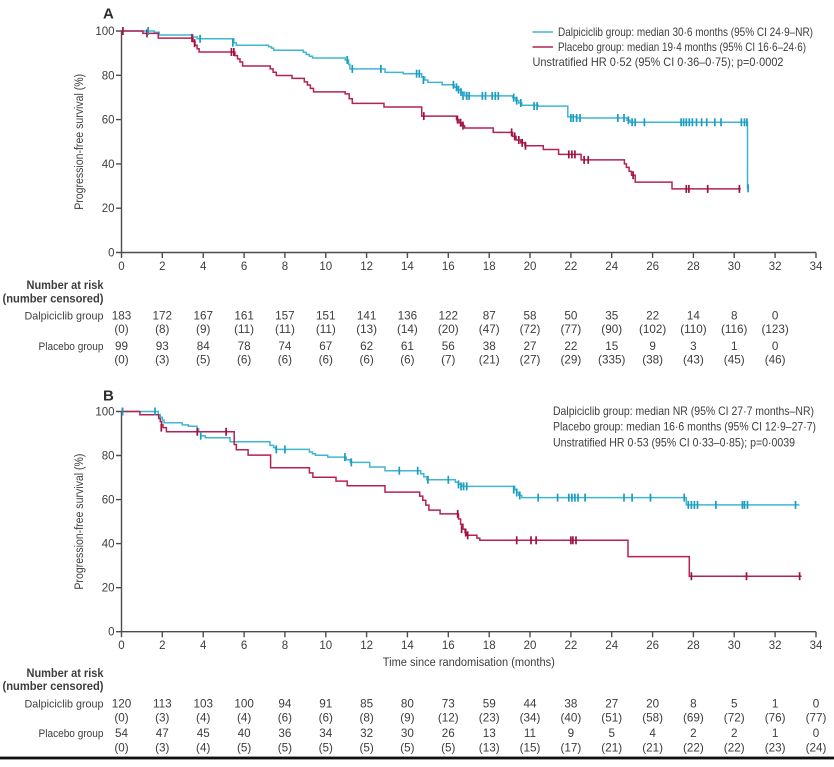  What do you see at coordinates (489, 329) in the screenshot?
I see `svg-text: (47)` at bounding box center [489, 329].